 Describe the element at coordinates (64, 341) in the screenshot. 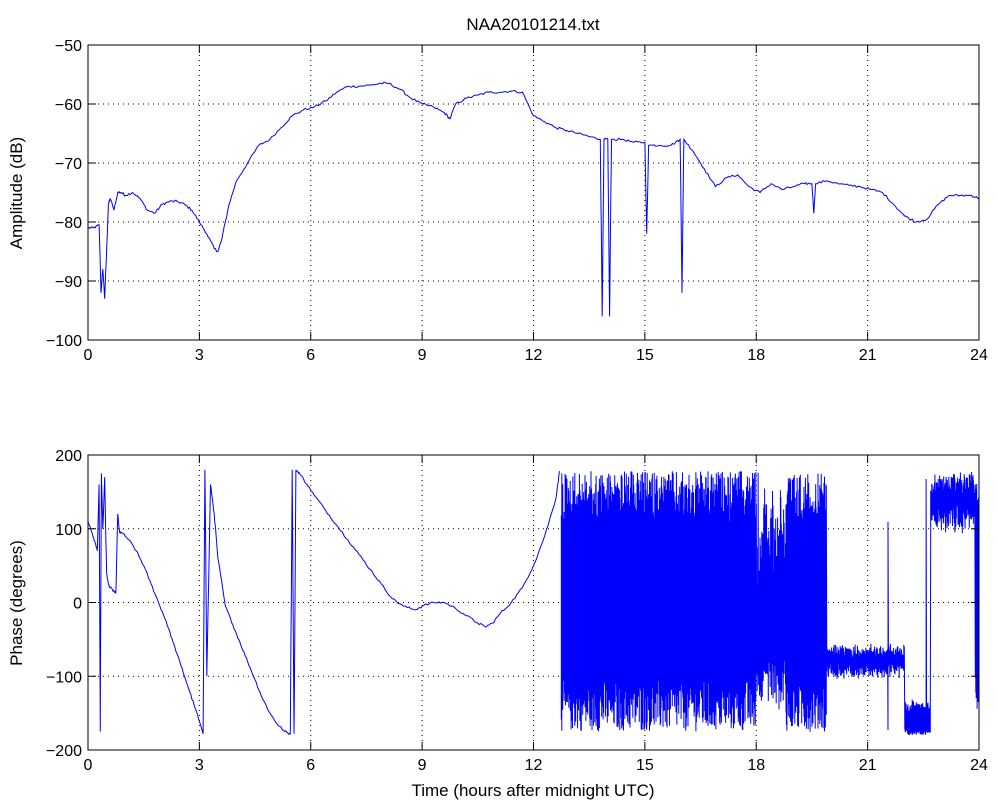

I see `amplitude-ytick-label: −100` at that location.